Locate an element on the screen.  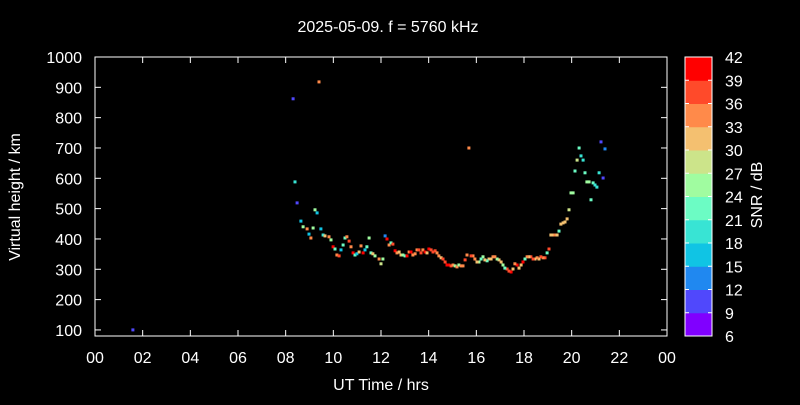
colorbar-tick-label: 36 is located at coordinates (734, 105).